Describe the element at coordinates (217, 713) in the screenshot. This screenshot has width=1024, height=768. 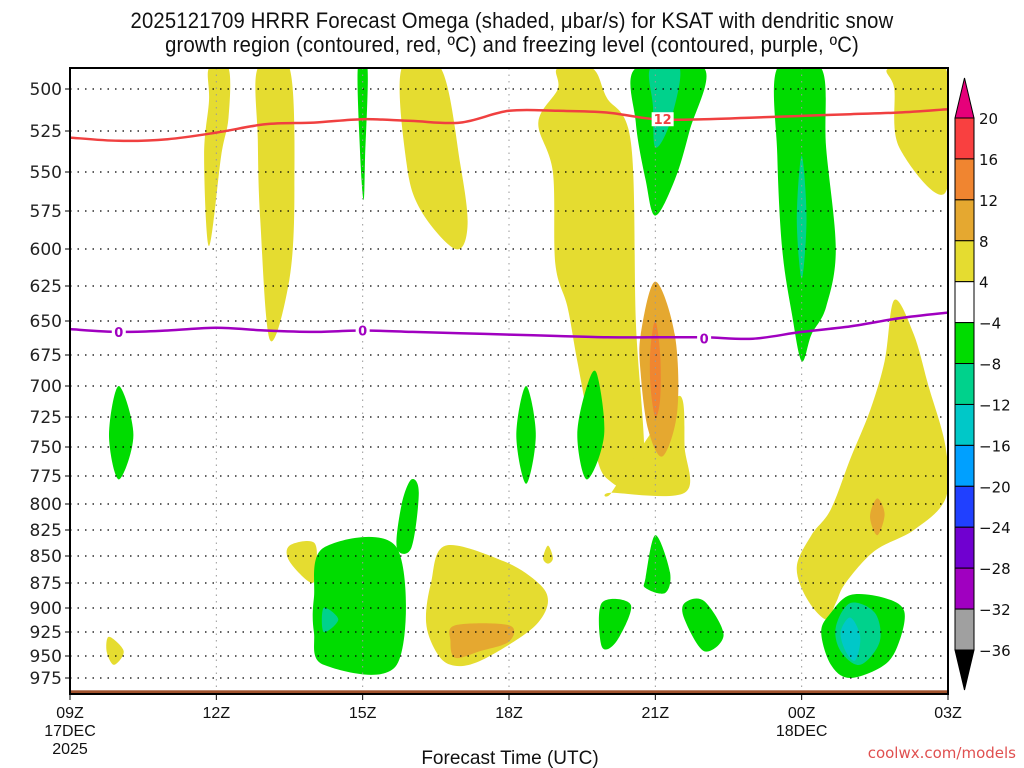
I see `x-tick-label: 12Z` at that location.